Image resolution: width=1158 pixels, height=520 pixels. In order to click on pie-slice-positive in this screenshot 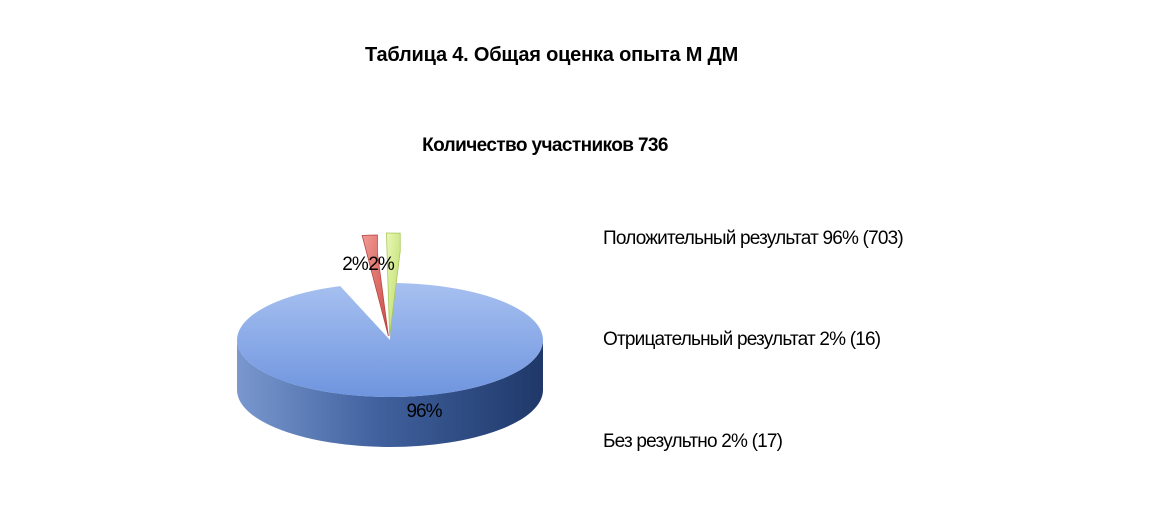, I will do `click(390, 340)`.